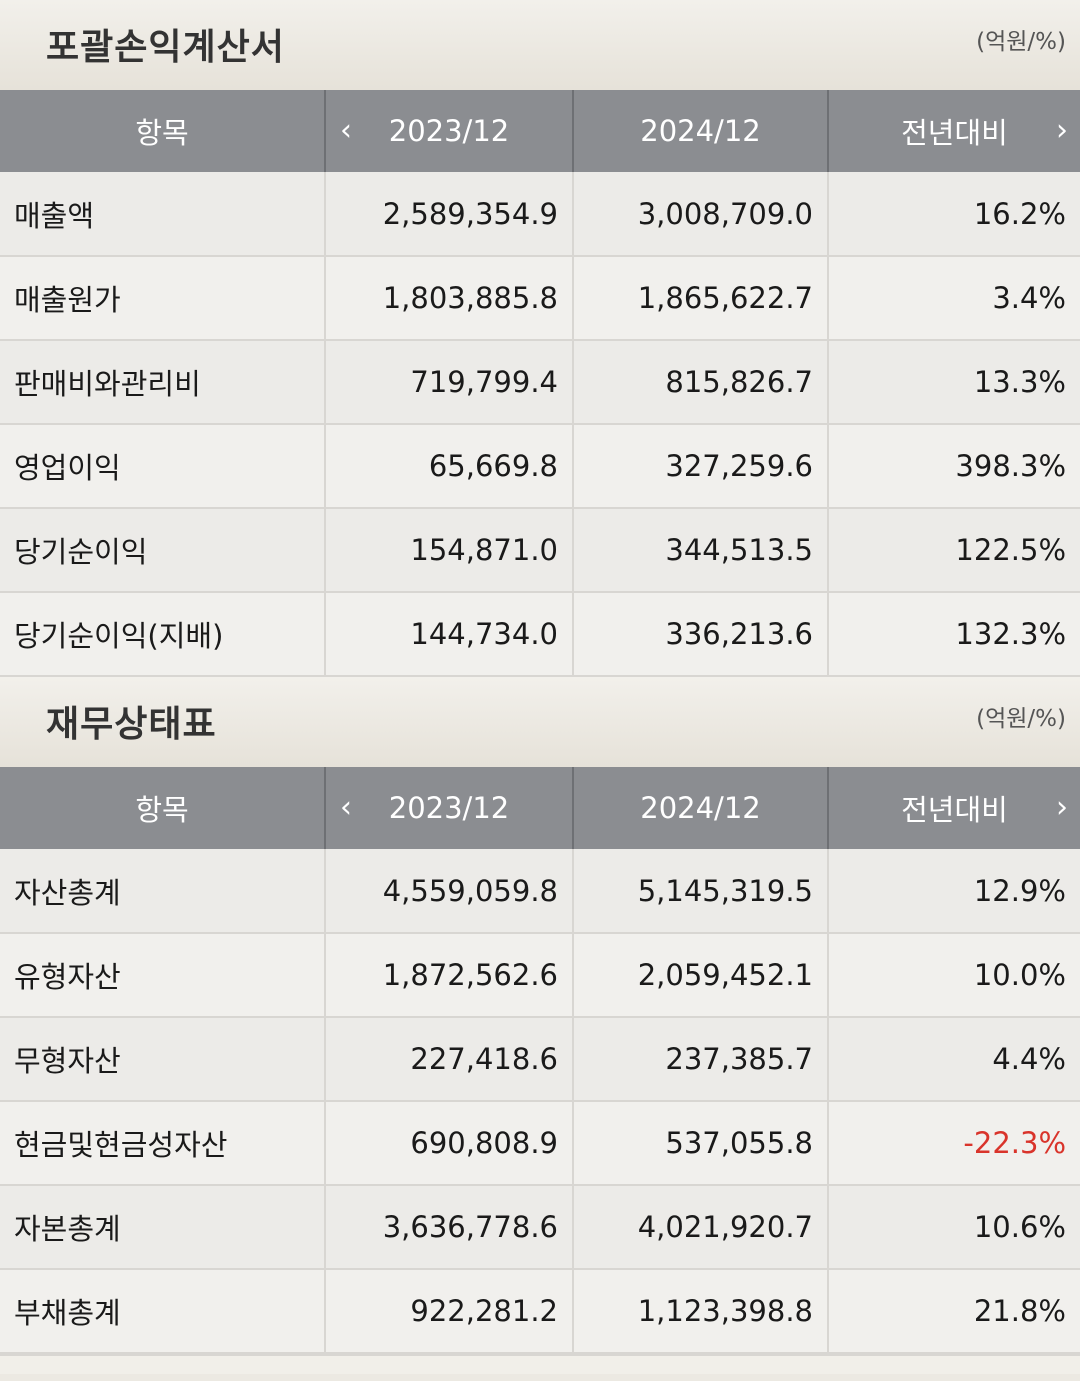 The width and height of the screenshot is (1080, 1381). I want to click on value-2024: 537,055.8, so click(700, 1143).